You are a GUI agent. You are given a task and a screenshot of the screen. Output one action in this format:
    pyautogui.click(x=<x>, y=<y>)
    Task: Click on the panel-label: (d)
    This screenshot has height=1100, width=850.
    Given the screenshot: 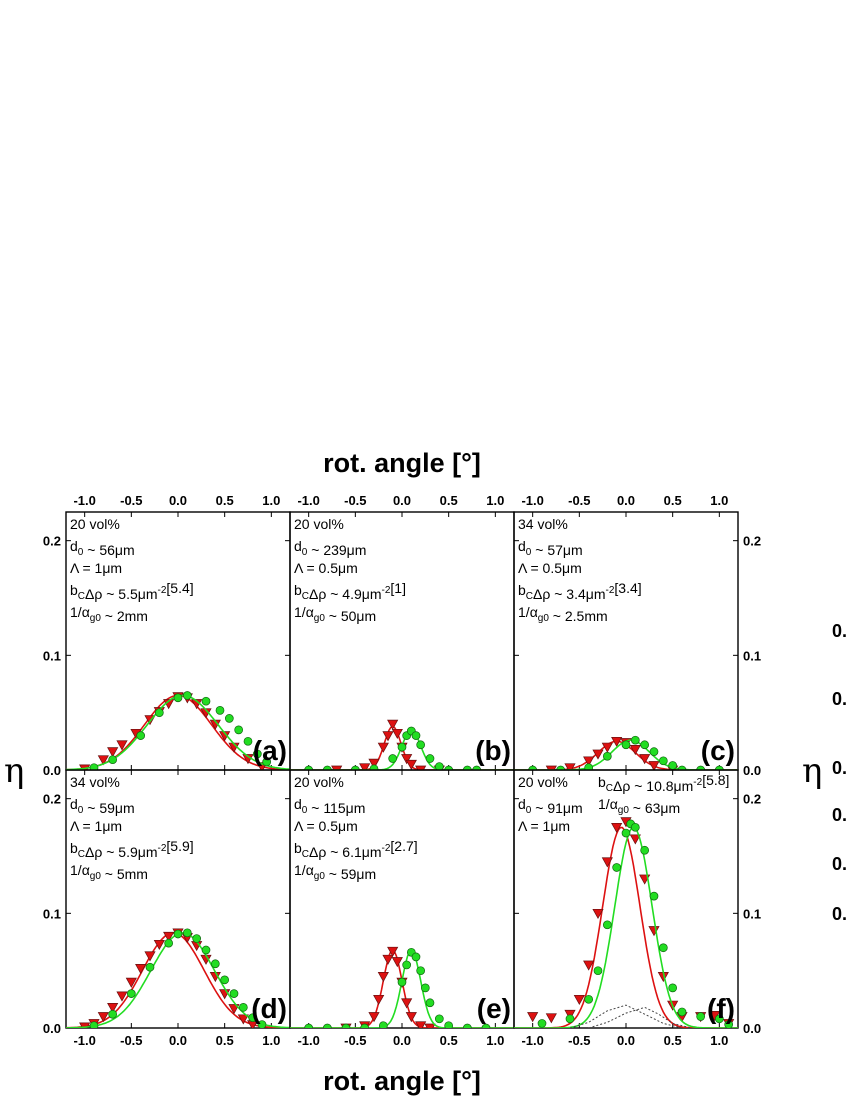 What is the action you would take?
    pyautogui.click(x=269, y=1008)
    